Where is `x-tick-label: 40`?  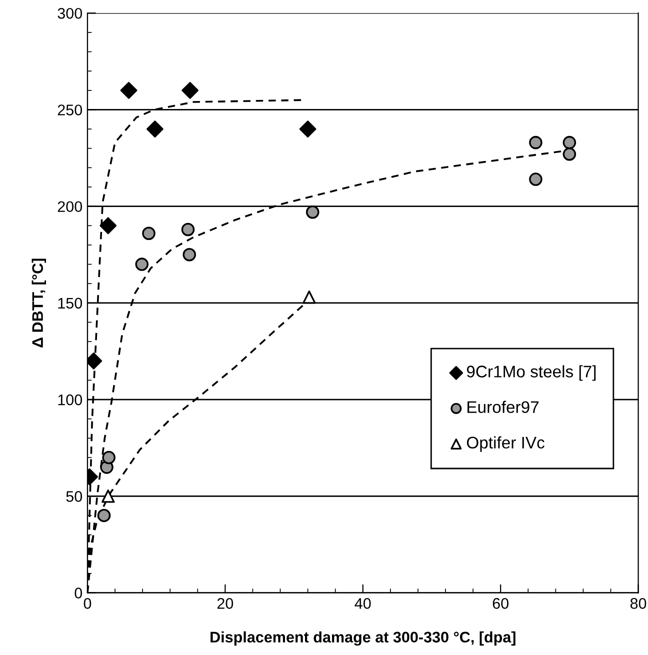 x-tick-label: 40 is located at coordinates (362, 603).